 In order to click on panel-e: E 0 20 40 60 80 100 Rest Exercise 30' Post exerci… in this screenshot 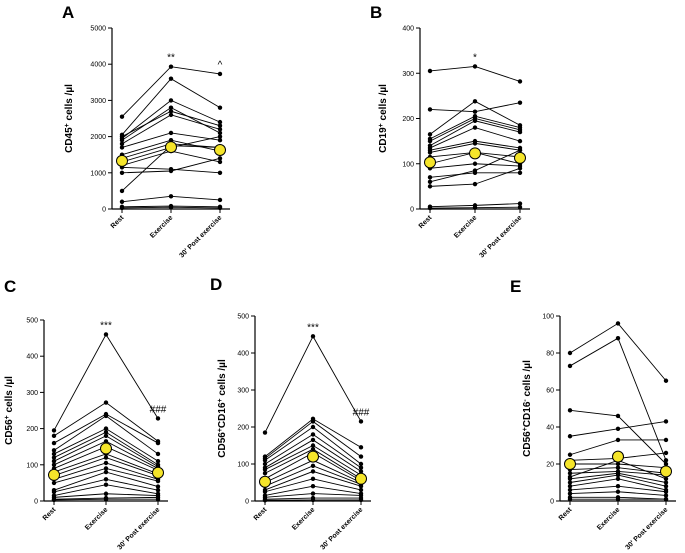, I will do `click(593, 414)`.